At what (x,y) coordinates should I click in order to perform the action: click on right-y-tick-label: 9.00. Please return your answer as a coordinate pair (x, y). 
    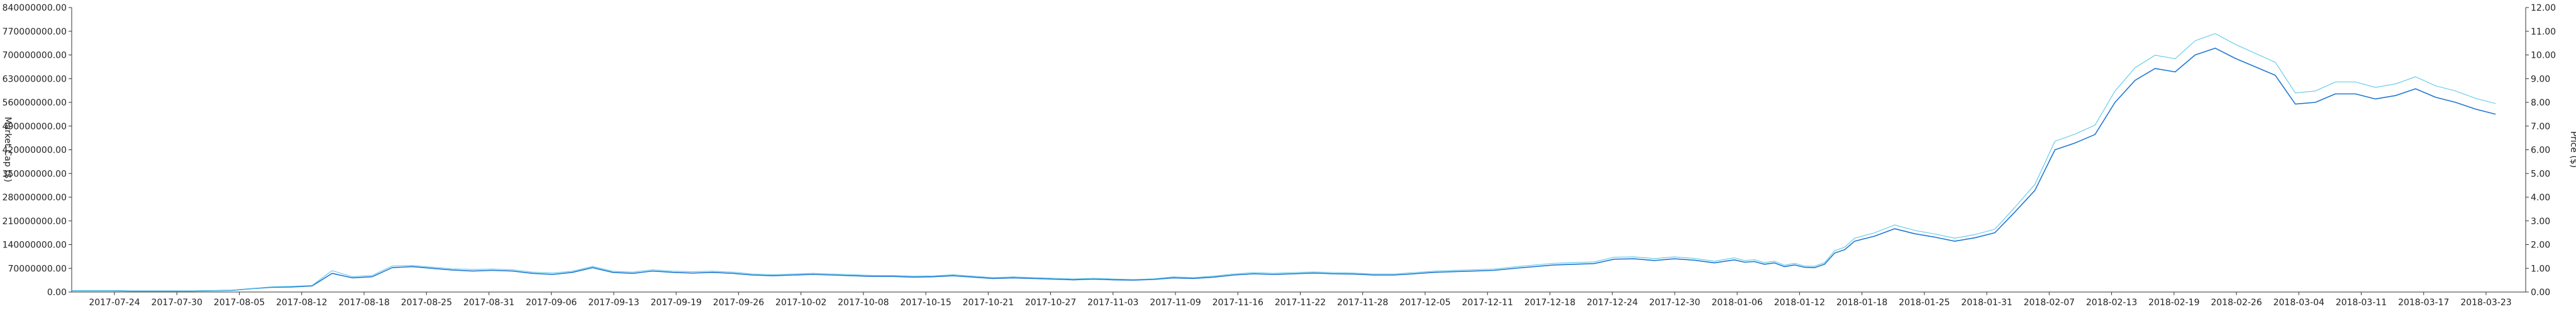
    Looking at the image, I should click on (2540, 79).